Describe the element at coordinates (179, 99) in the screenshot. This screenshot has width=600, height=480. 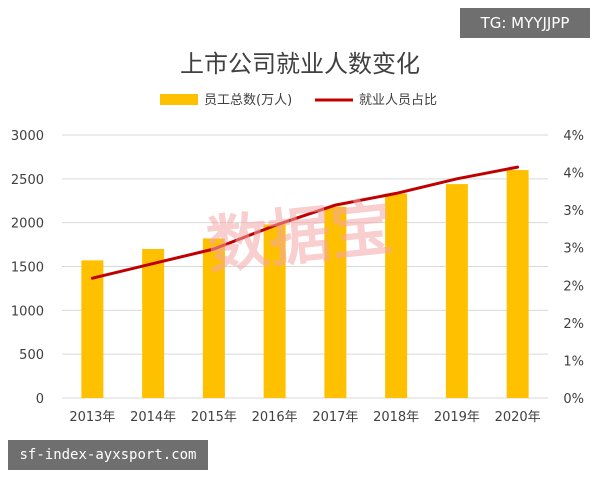
I see `legend-swatch-bar` at that location.